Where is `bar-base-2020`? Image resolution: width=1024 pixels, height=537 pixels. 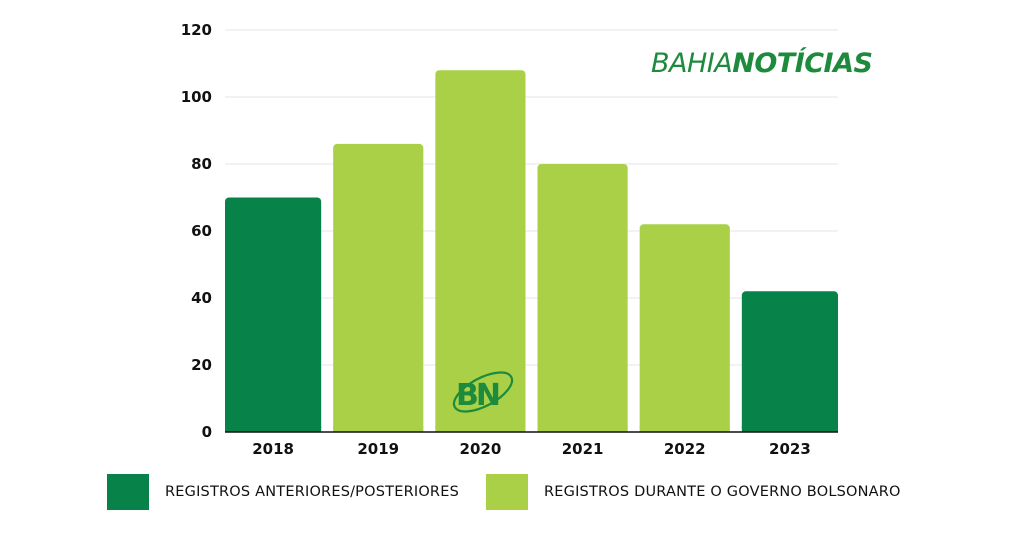 bar-base-2020 is located at coordinates (480, 429).